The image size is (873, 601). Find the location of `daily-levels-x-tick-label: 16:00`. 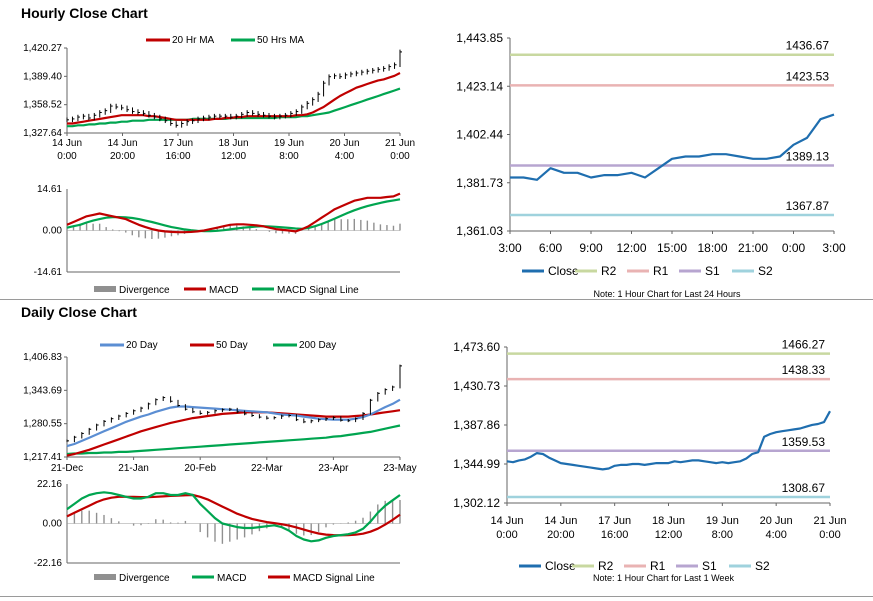

daily-levels-x-tick-label: 16:00 is located at coordinates (615, 535).